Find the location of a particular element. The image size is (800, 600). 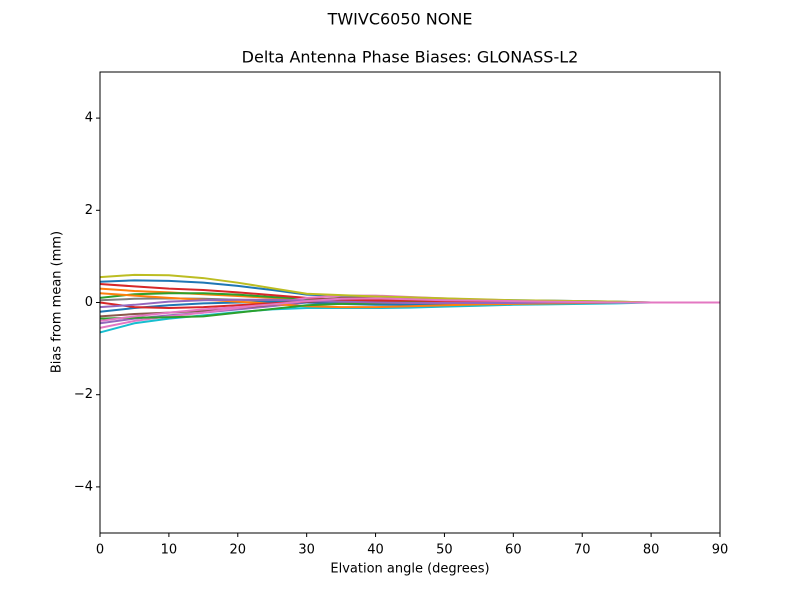

x-tick-label: 80 is located at coordinates (651, 550).